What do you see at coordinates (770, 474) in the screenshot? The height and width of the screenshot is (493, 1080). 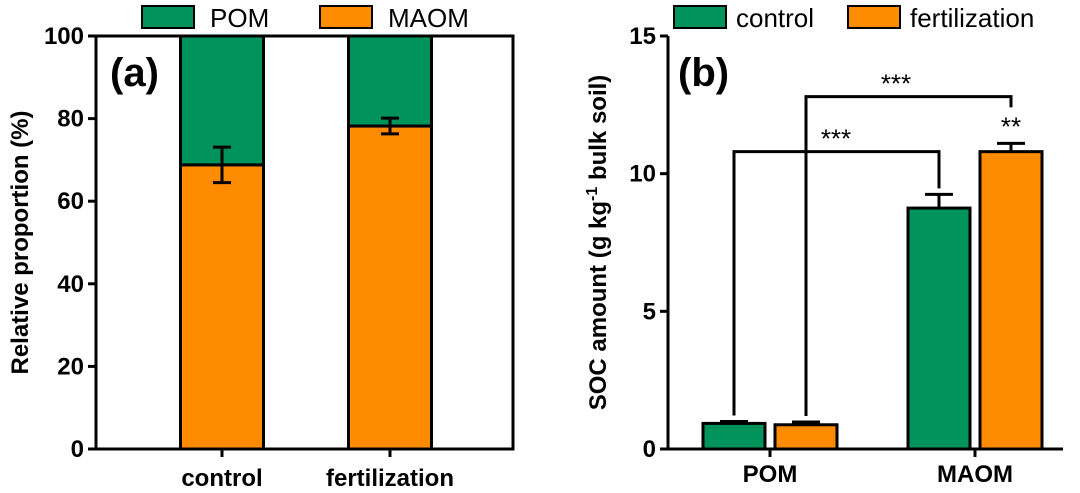 I see `x-tick-label-POM: POM` at bounding box center [770, 474].